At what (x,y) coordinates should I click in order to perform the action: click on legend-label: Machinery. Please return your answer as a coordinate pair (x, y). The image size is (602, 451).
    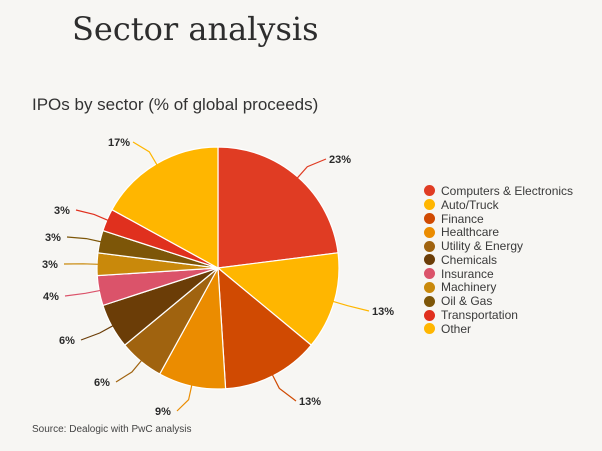
    Looking at the image, I should click on (469, 287).